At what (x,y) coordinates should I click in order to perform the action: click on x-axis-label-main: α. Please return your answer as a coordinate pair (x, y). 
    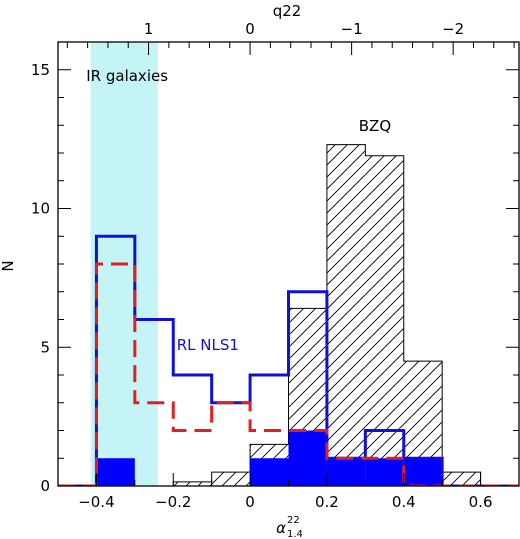
    Looking at the image, I should click on (281, 528).